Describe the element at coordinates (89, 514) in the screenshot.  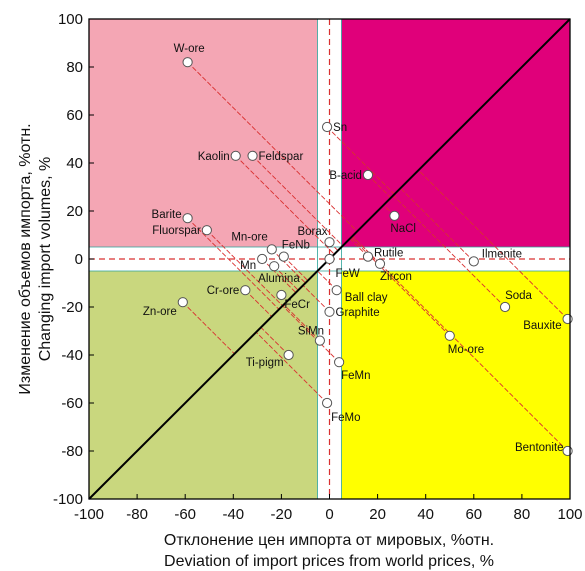
I see `x-tick-label: -100` at that location.